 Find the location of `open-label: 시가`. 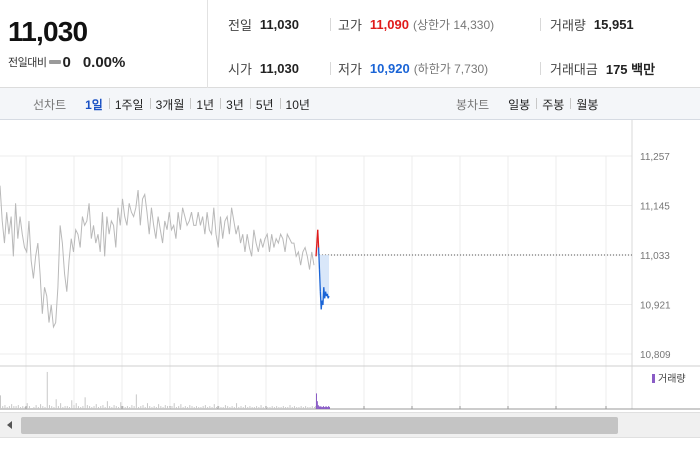

open-label: 시가 is located at coordinates (240, 69).